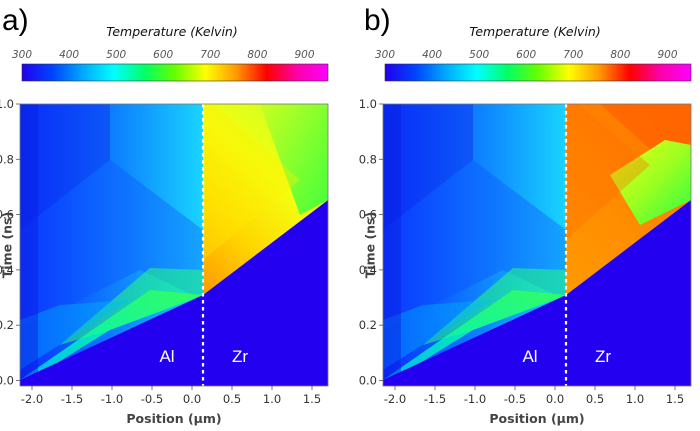 Image resolution: width=700 pixels, height=431 pixels. Describe the element at coordinates (608, 172) in the screenshot. I see `zr-hot-diag-b` at that location.